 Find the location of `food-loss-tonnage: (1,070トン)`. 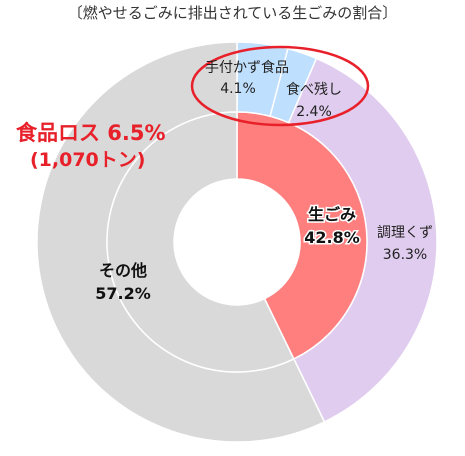

food-loss-tonnage: (1,070トン) is located at coordinates (87, 160).